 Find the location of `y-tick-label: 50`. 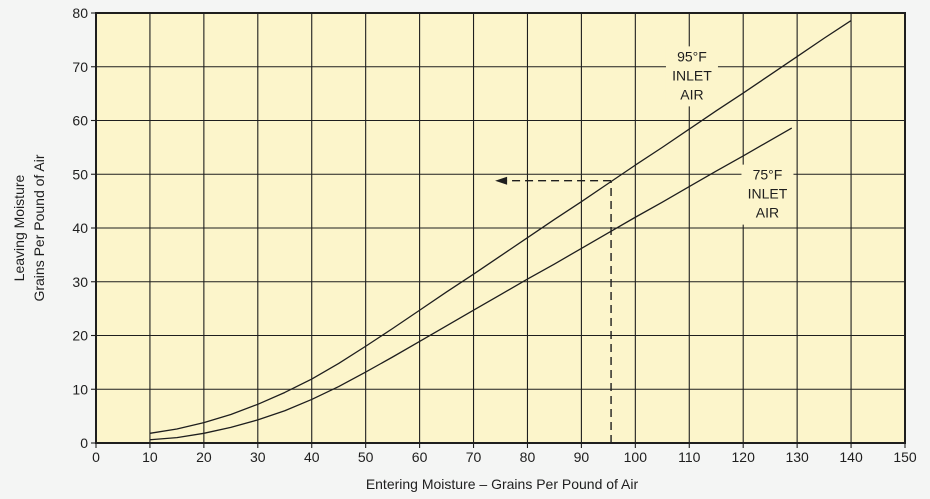

y-tick-label: 50 is located at coordinates (80, 174).